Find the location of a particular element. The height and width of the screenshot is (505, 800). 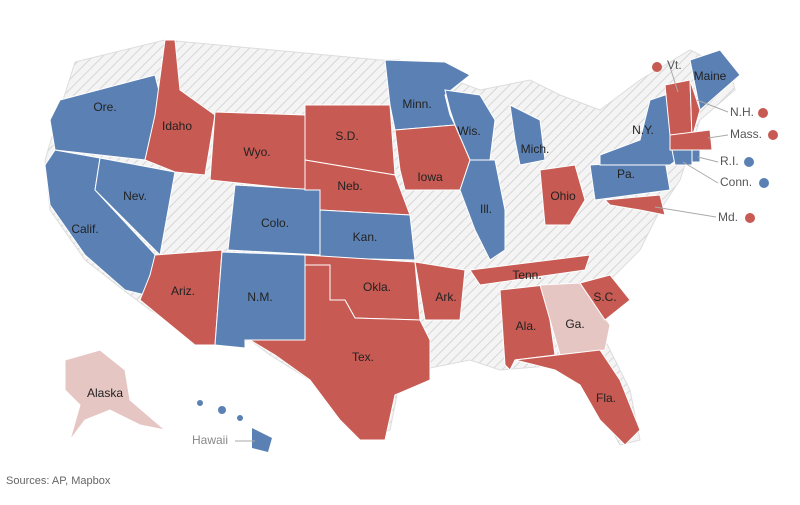

callout-label: Md. is located at coordinates (728, 217).